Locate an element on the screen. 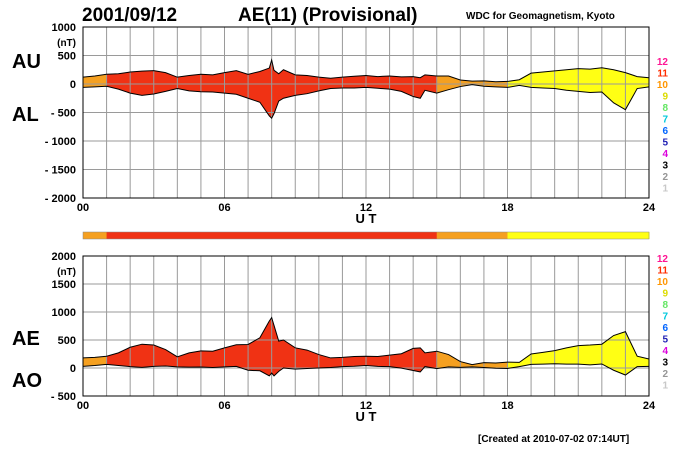 This screenshot has height=450, width=700. y-tick-label: 2000 is located at coordinates (64, 257).